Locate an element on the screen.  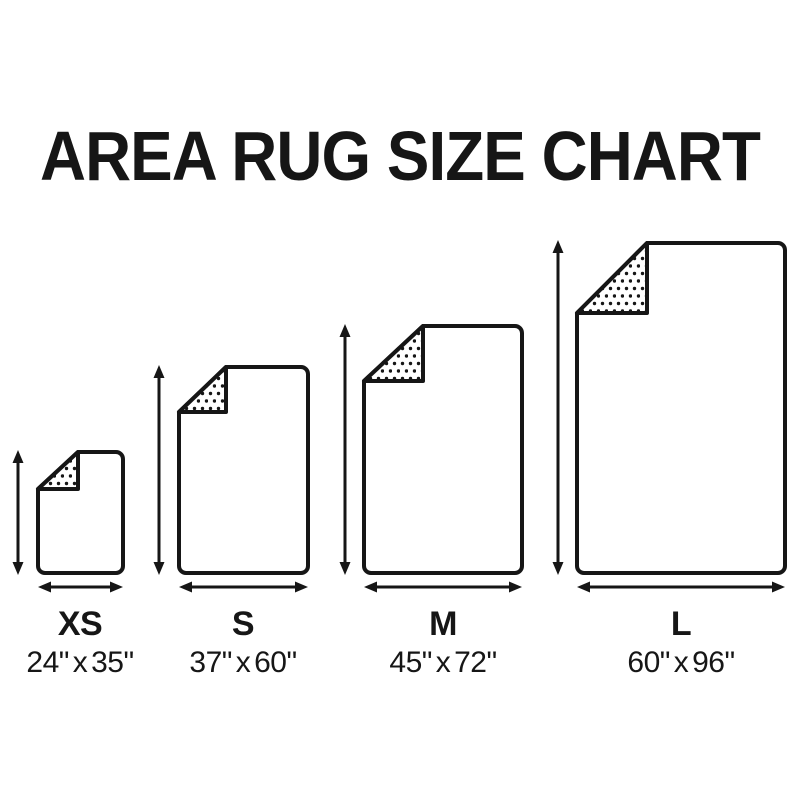
size-dimensions-xs: 24" x 35" is located at coordinates (80, 662).